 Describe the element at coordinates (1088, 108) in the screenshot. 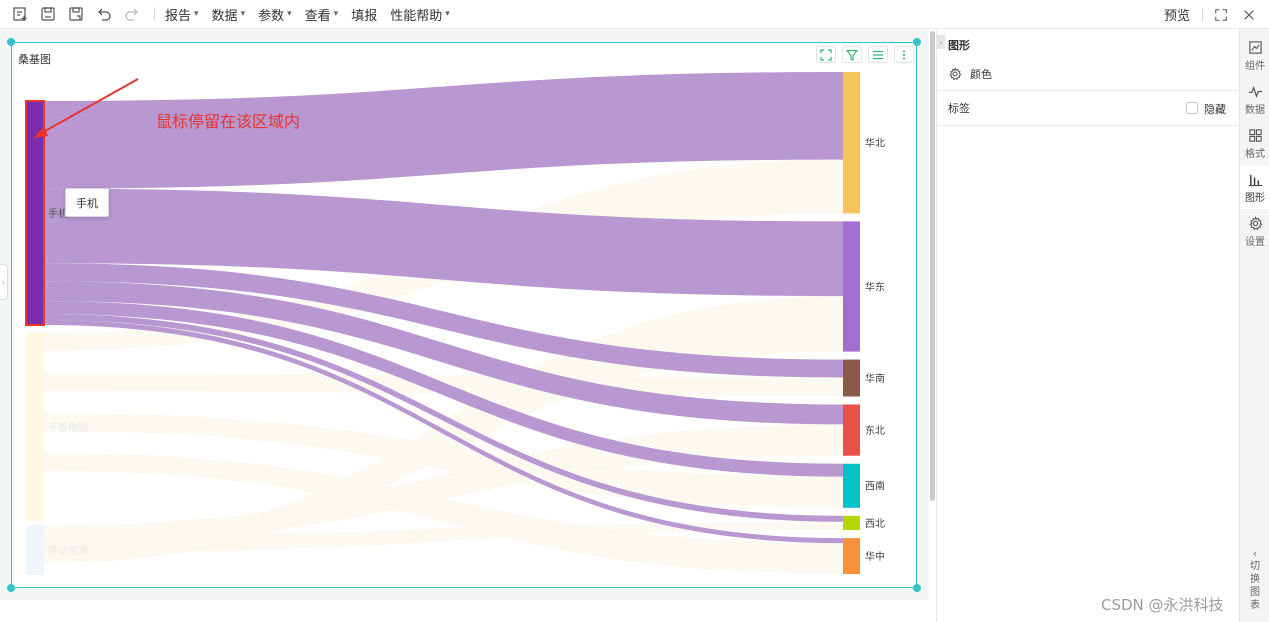

I see `label-setting-row: 标签 隐藏` at that location.